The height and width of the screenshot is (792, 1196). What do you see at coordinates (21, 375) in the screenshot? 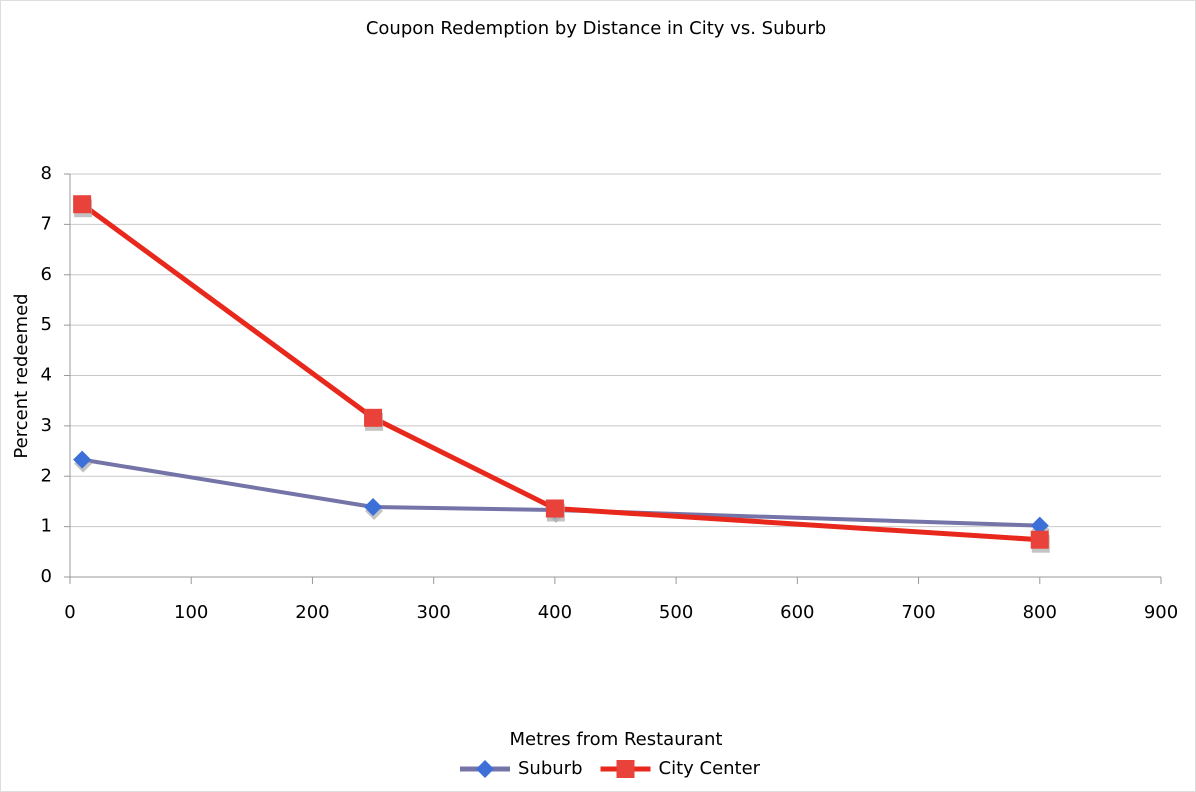
I see `y-axis-label: Percent redeemed` at bounding box center [21, 375].